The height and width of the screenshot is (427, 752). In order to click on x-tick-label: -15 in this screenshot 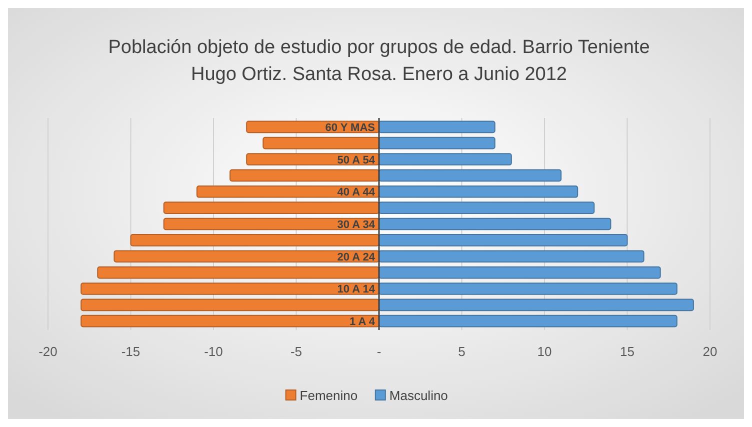, I will do `click(130, 351)`.